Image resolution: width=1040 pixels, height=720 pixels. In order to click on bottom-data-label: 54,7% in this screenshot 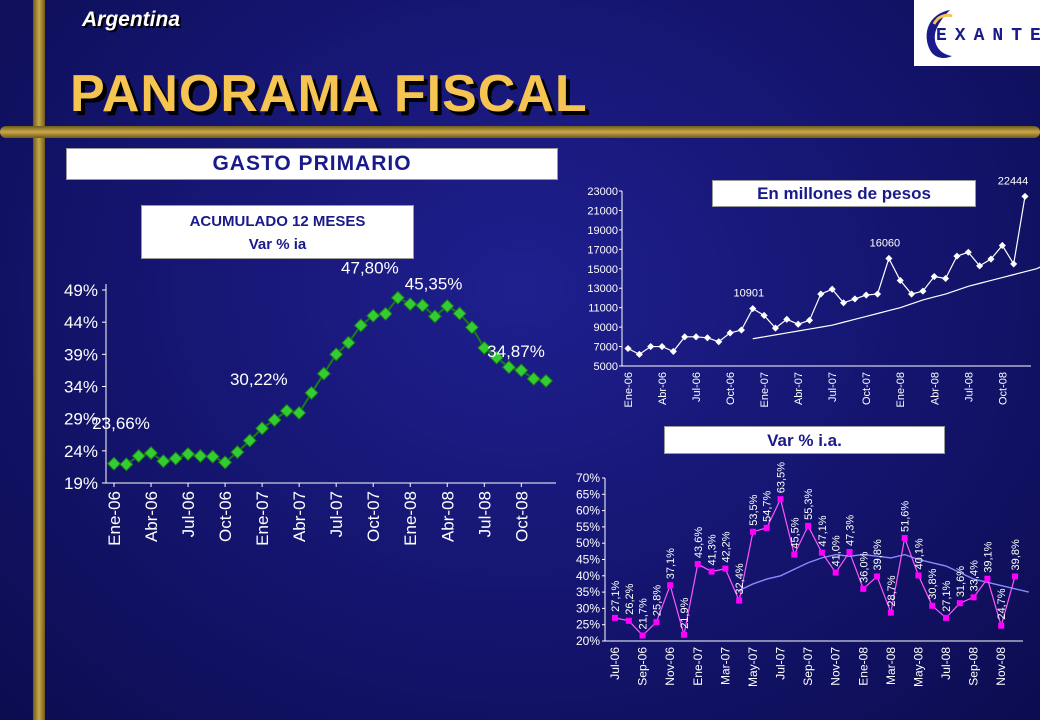, I will do `click(768, 505)`.